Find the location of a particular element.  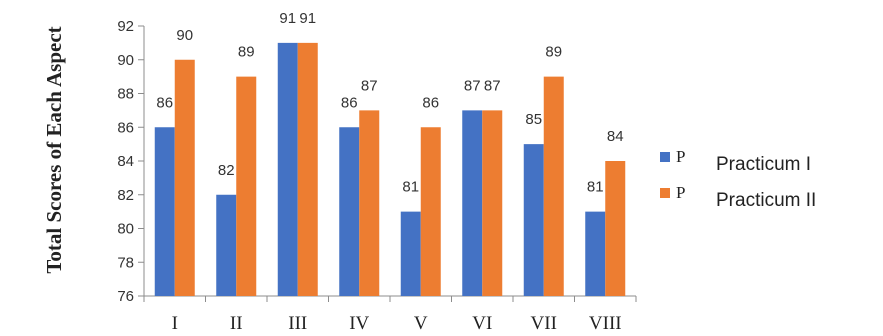

legend-label: Practicum II is located at coordinates (766, 200).